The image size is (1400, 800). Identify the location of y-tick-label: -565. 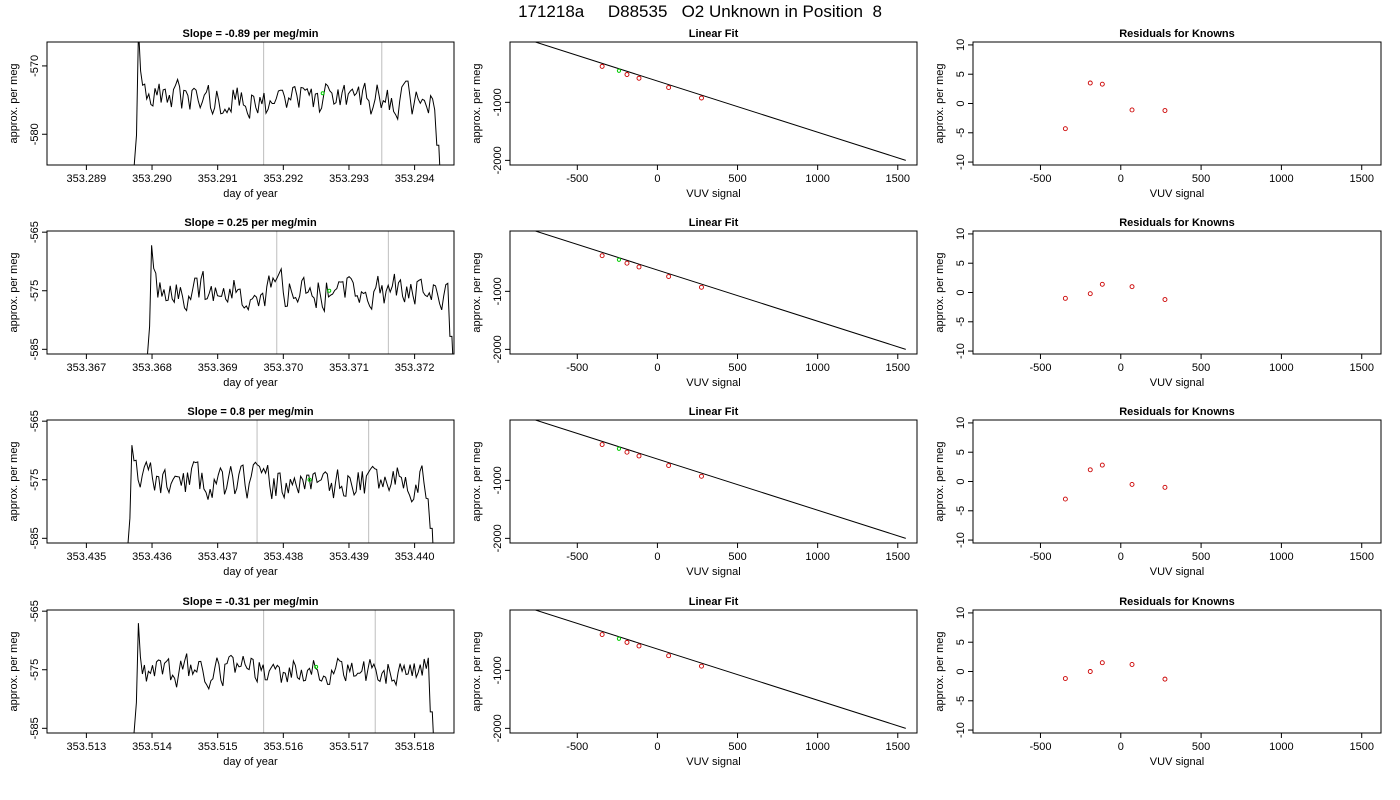
(35, 232).